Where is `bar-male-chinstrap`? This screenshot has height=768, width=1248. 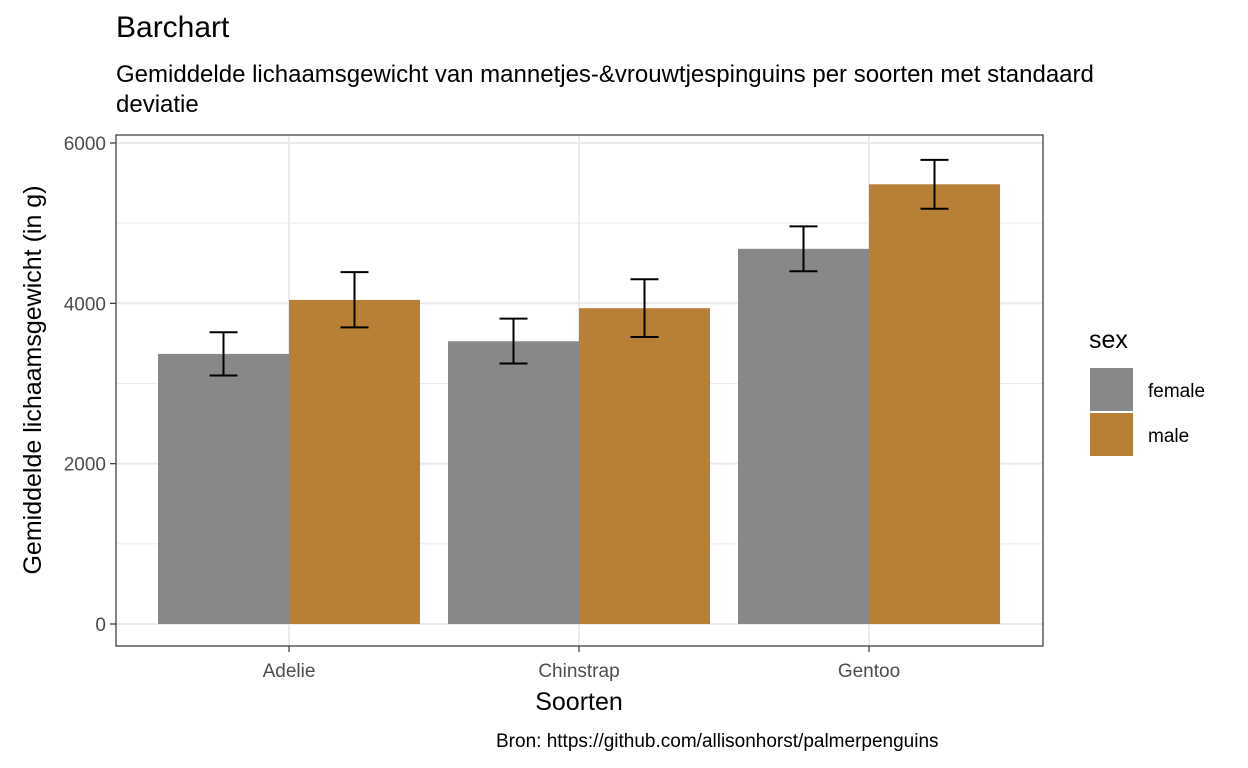 bar-male-chinstrap is located at coordinates (644, 466).